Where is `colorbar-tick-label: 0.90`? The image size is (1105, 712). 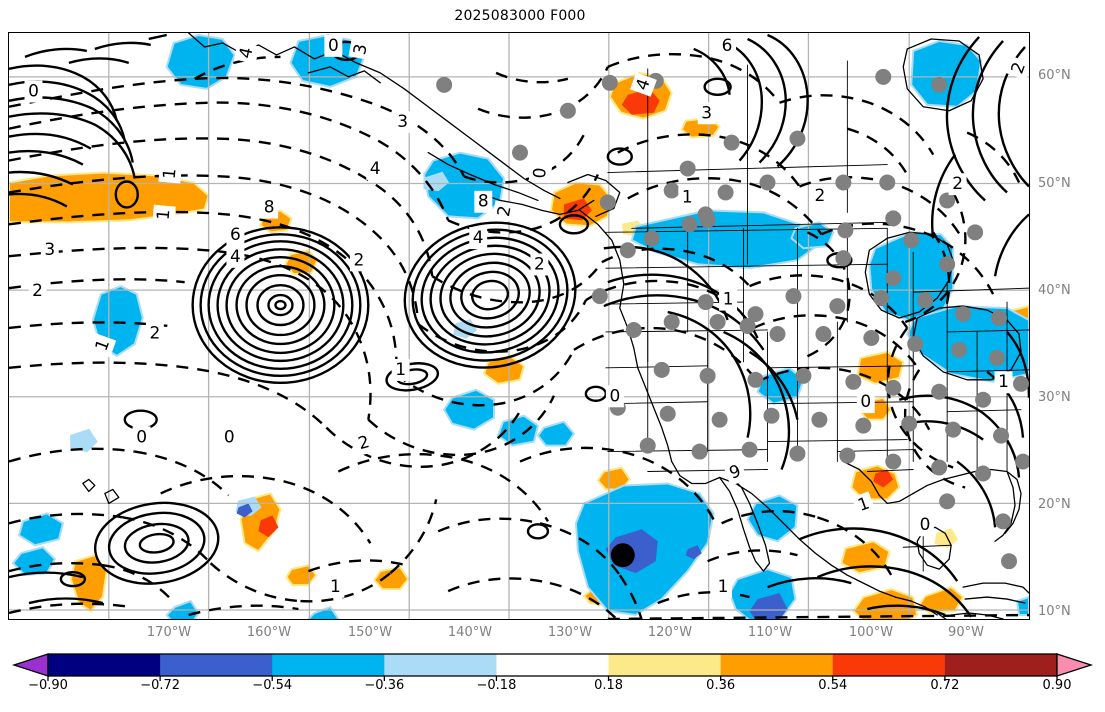
colorbar-tick-label: 0.90 is located at coordinates (1057, 685).